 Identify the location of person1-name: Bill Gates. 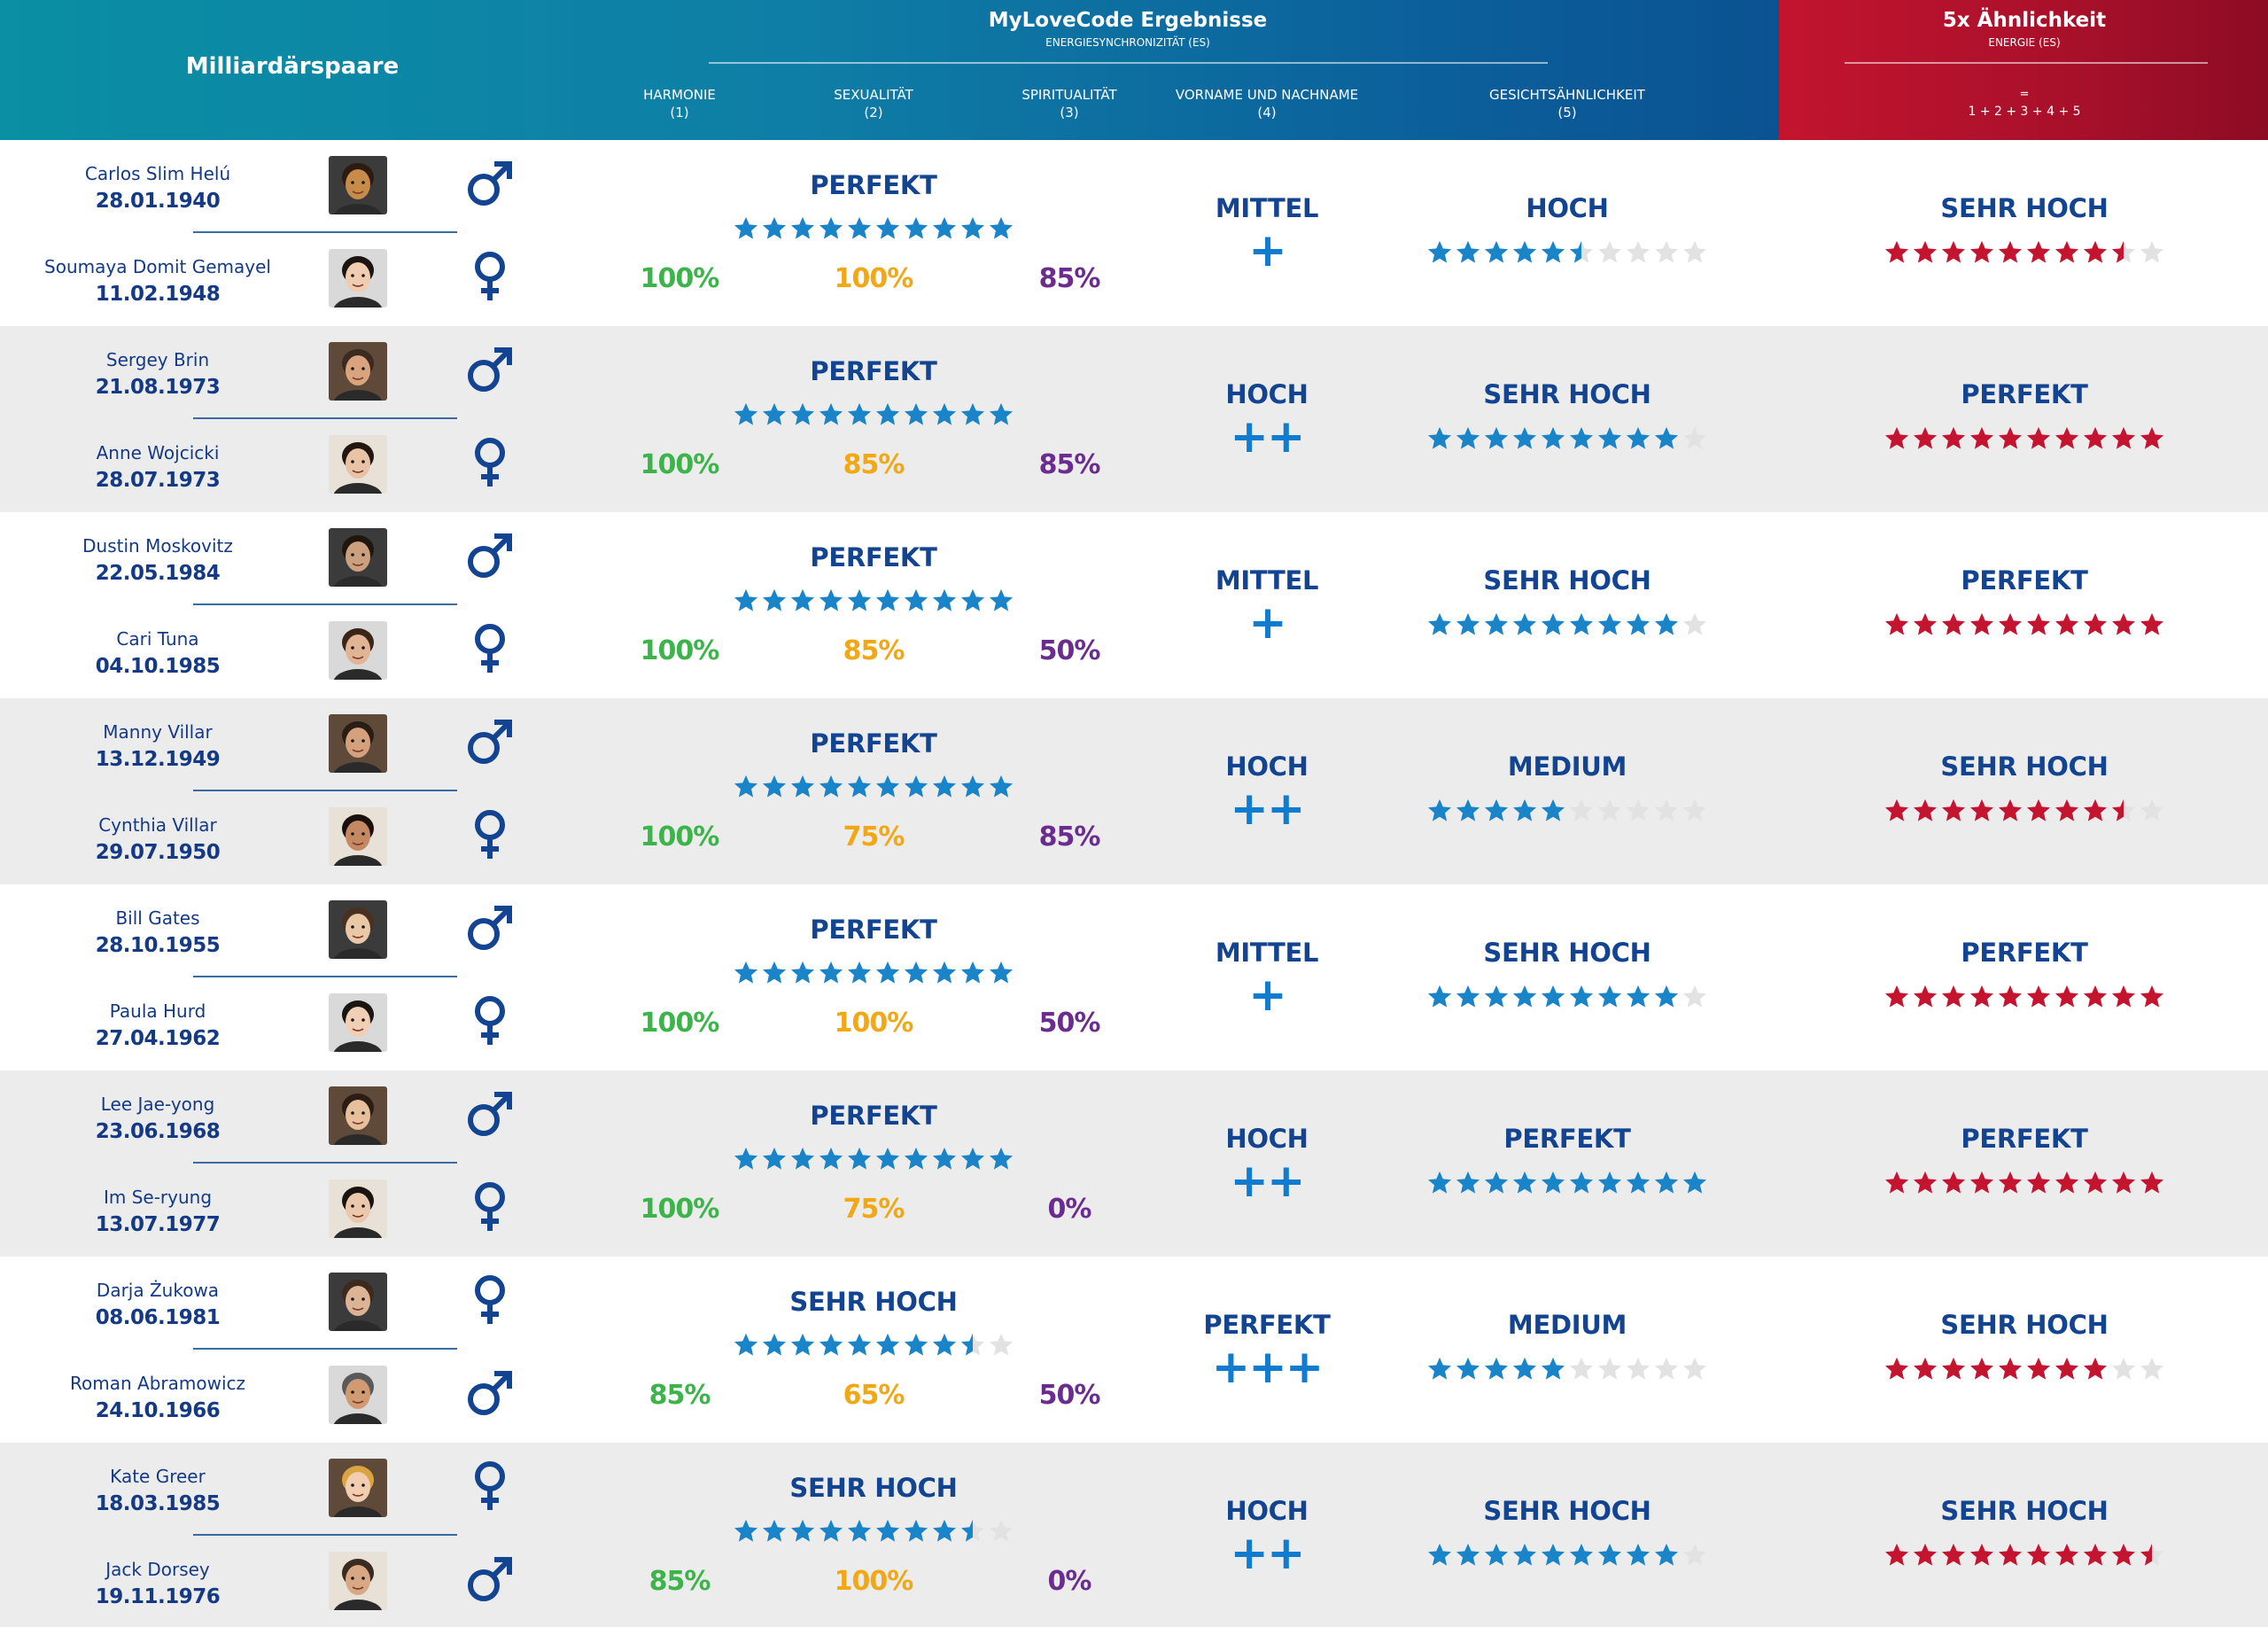
(157, 918).